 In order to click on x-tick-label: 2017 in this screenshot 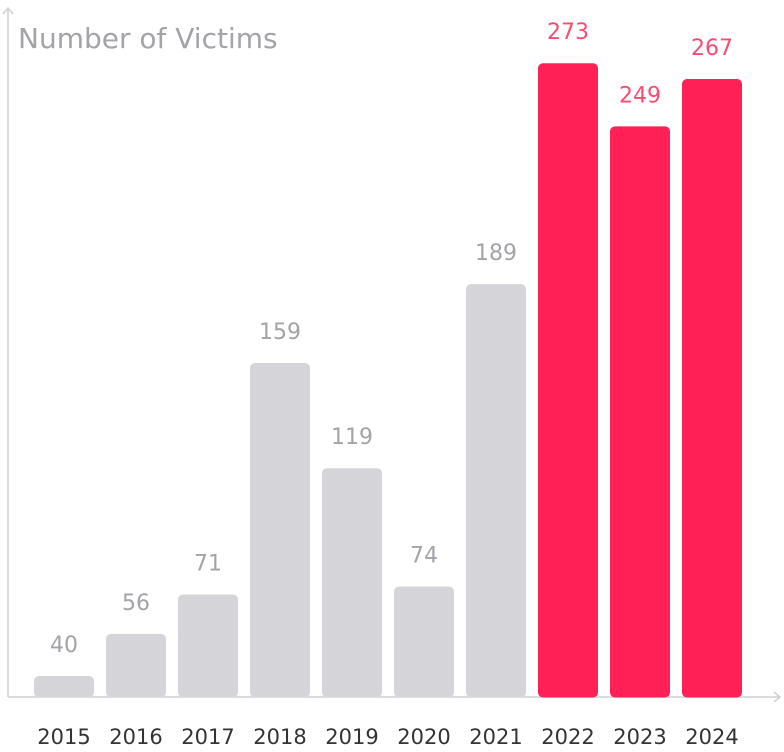, I will do `click(207, 737)`.